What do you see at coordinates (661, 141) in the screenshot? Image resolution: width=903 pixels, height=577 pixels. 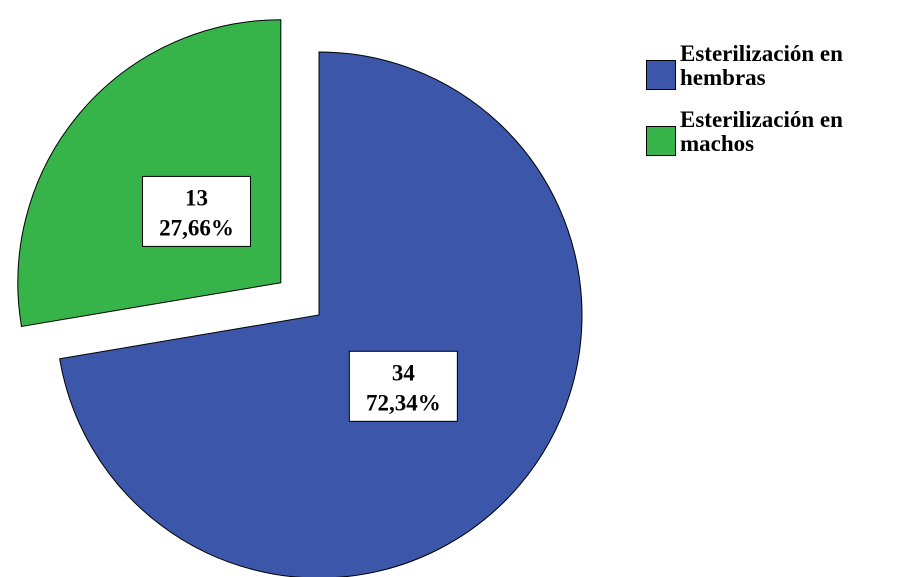 I see `legend-swatch-machos` at bounding box center [661, 141].